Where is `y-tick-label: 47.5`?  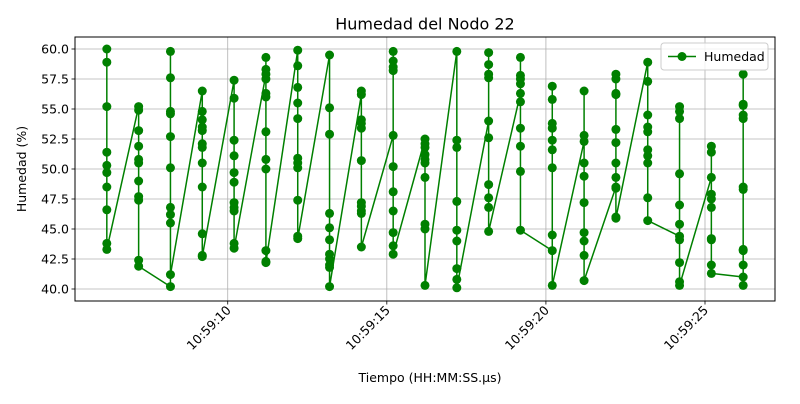
y-tick-label: 47.5 is located at coordinates (55, 199).